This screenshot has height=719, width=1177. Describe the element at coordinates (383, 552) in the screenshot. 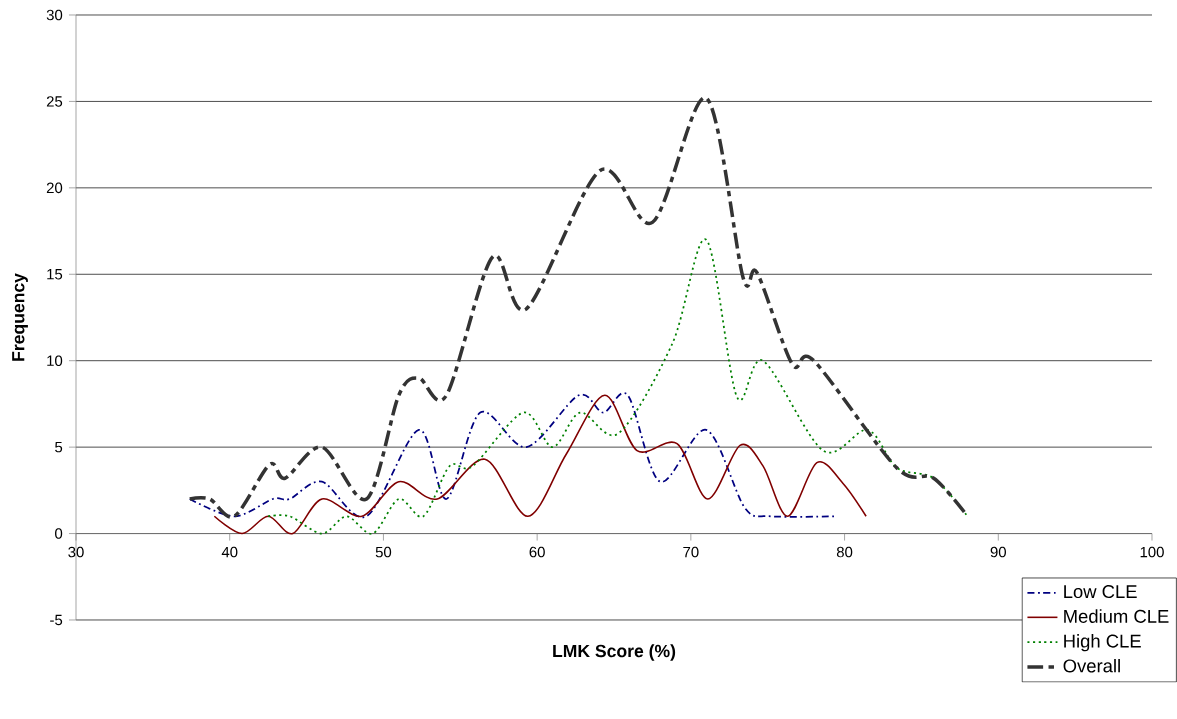

I see `x-tick-label: 50` at that location.